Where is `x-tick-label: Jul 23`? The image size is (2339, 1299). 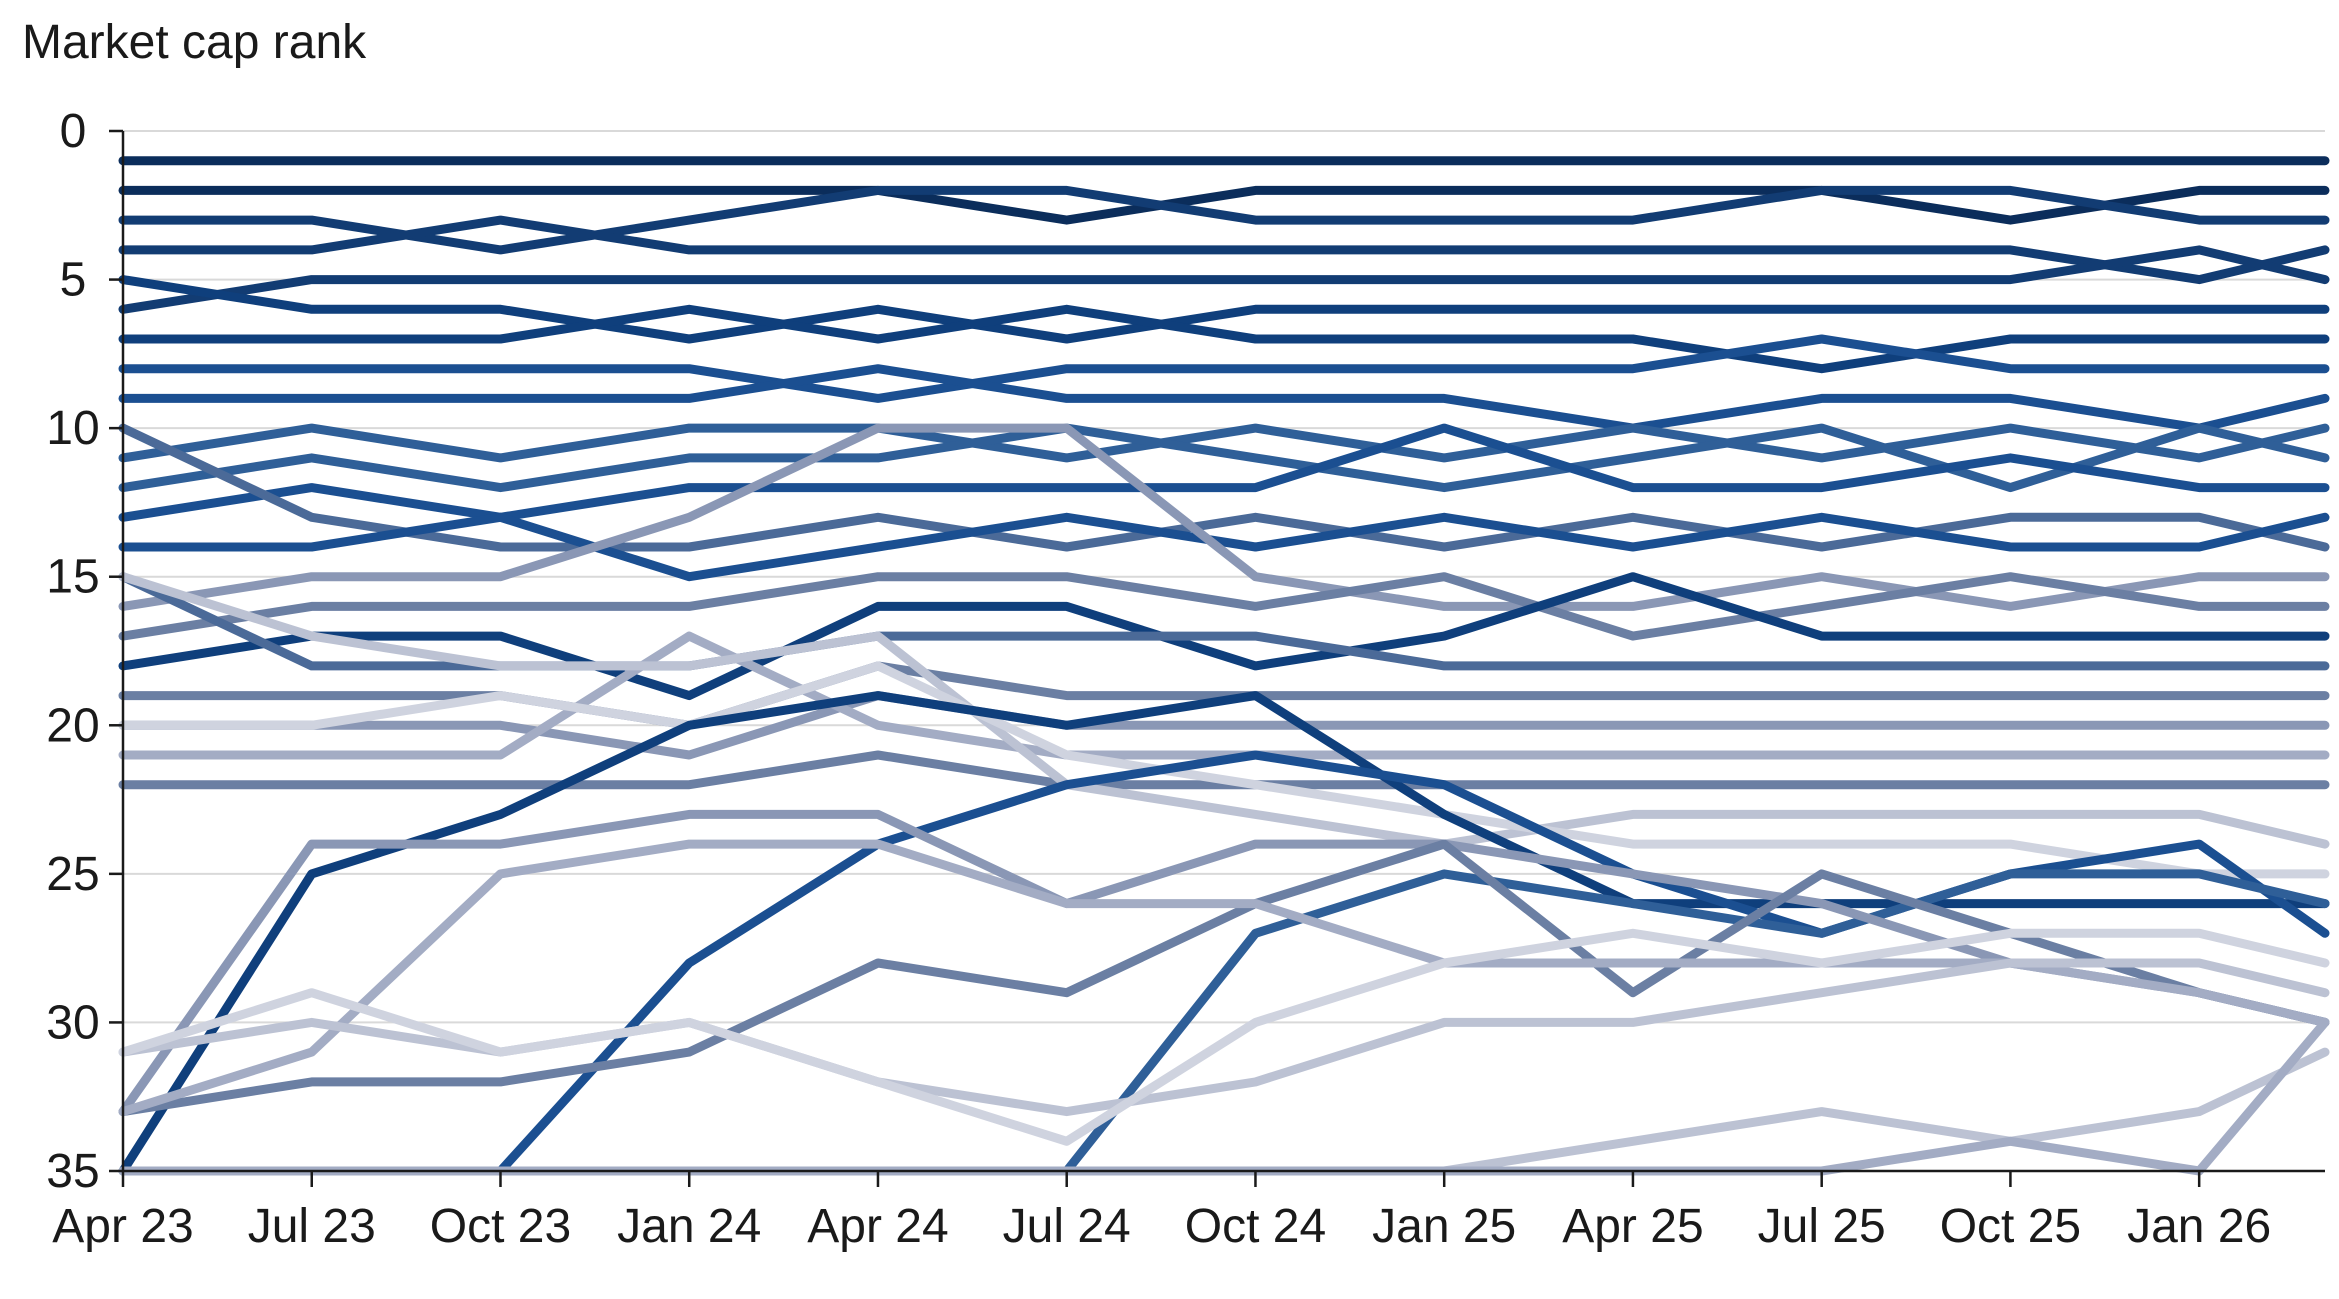 x-tick-label: Jul 23 is located at coordinates (312, 1226).